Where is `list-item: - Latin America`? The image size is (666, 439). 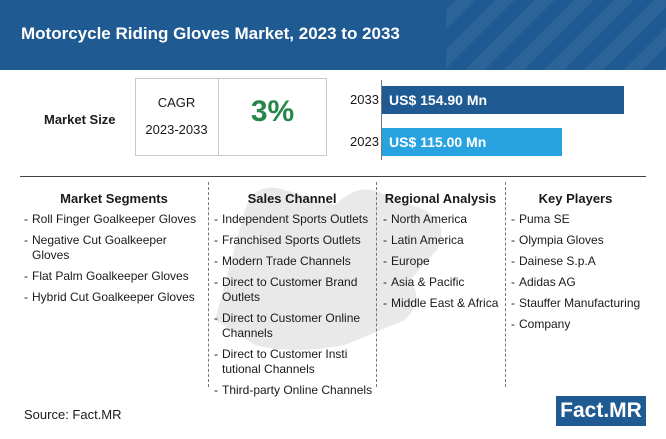 list-item: - Latin America is located at coordinates (443, 240).